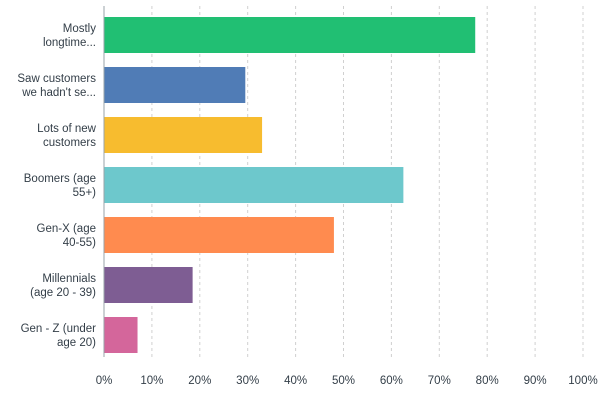 Image resolution: width=599 pixels, height=400 pixels. Describe the element at coordinates (60, 186) in the screenshot. I see `category-label: Boomers (age 55+)` at that location.